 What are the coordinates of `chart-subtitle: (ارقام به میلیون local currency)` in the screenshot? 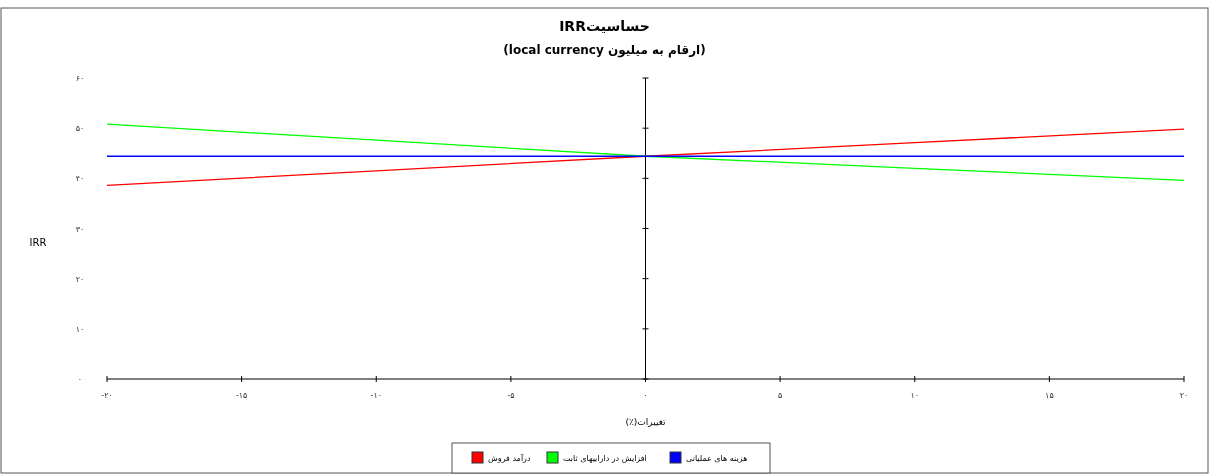 It's located at (604, 50).